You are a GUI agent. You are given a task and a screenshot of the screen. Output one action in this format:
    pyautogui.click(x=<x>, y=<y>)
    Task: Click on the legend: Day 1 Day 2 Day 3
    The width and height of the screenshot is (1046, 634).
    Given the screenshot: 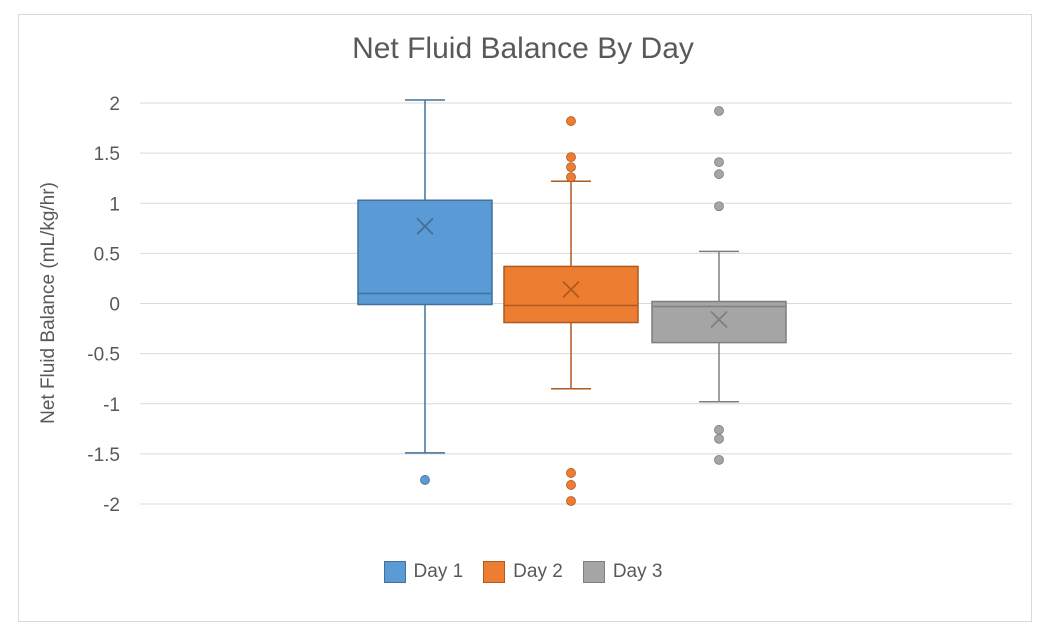 What is the action you would take?
    pyautogui.click(x=523, y=572)
    